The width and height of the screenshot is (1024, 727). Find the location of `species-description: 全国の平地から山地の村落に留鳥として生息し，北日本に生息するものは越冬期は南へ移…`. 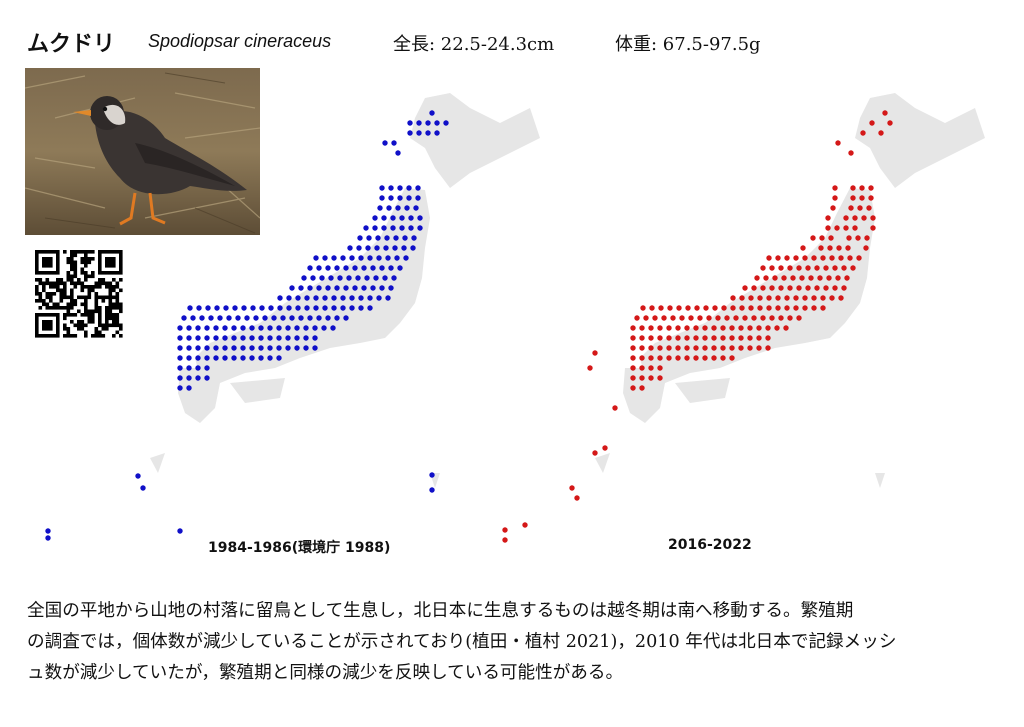

species-description: 全国の平地から山地の村落に留鳥として生息し，北日本に生息するものは越冬期は南へ移… is located at coordinates (516, 642).